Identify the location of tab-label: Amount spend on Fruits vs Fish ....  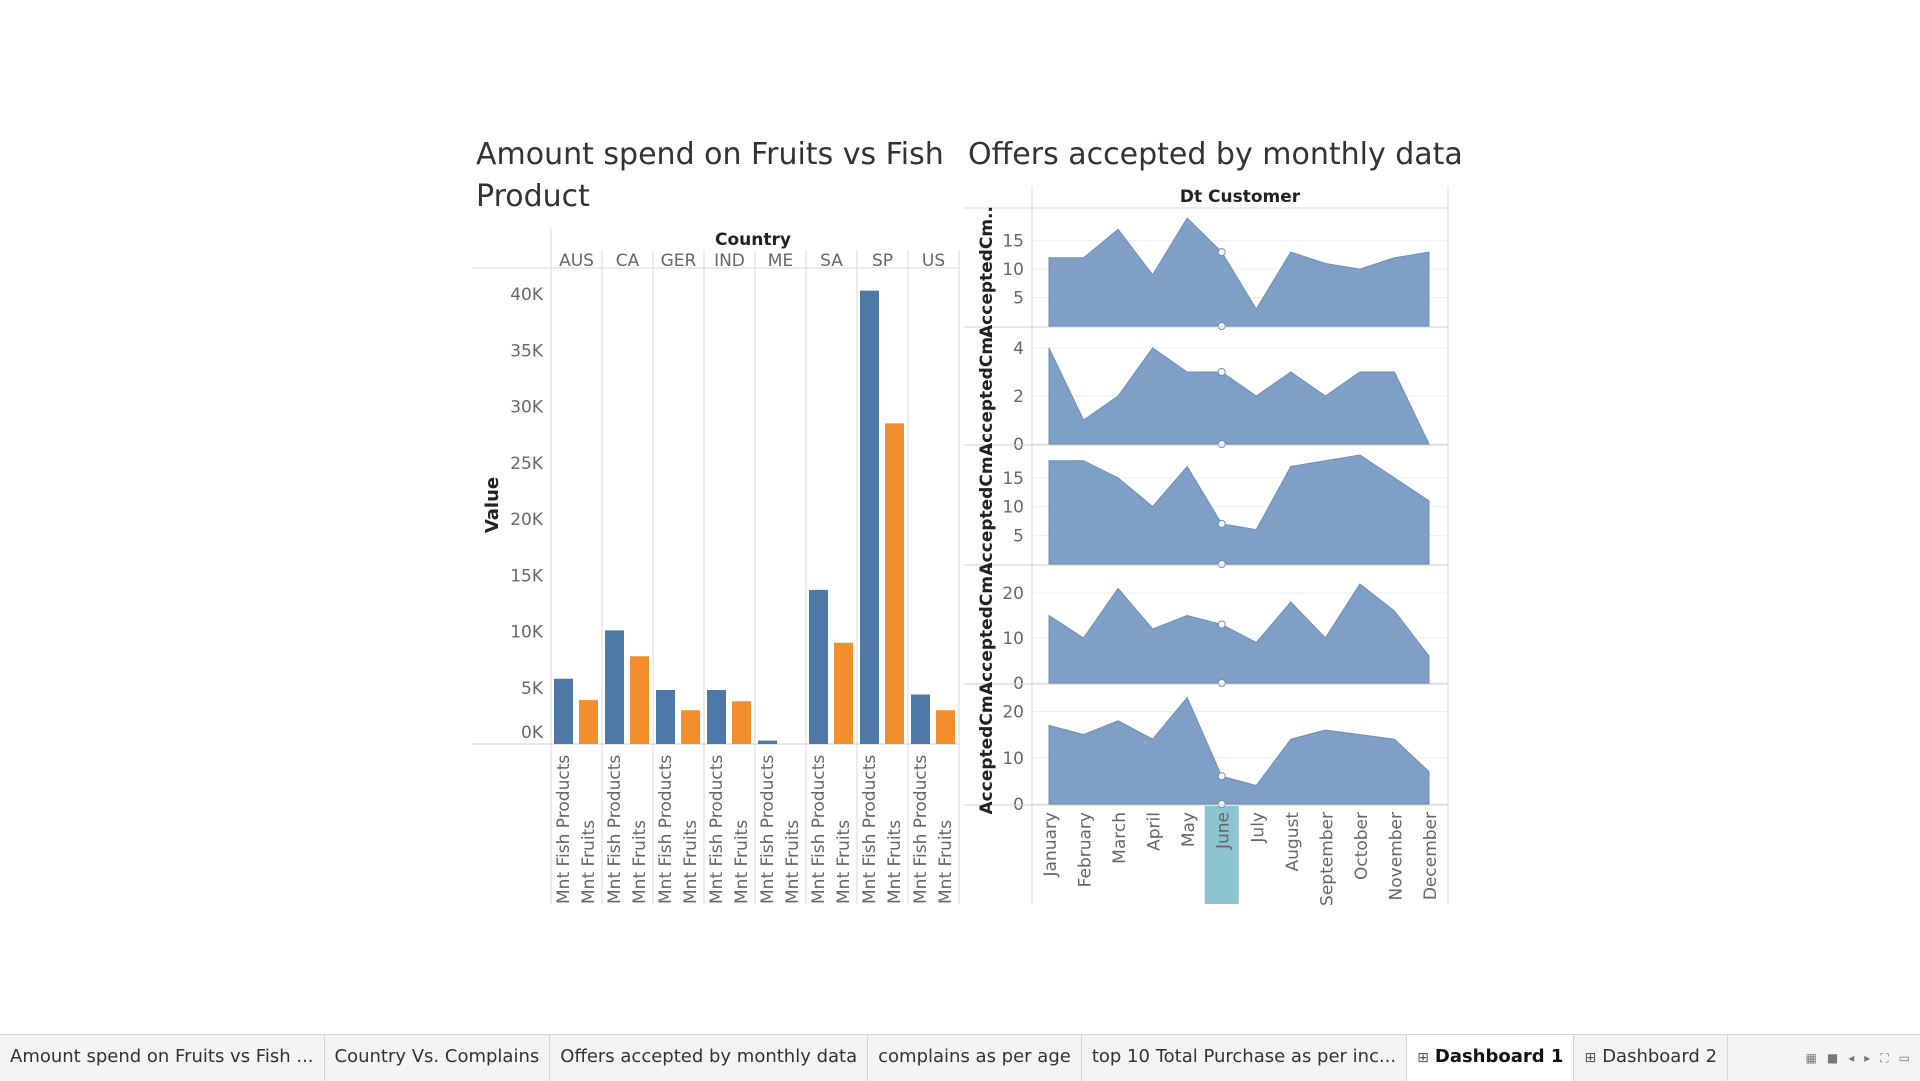
(162, 1056).